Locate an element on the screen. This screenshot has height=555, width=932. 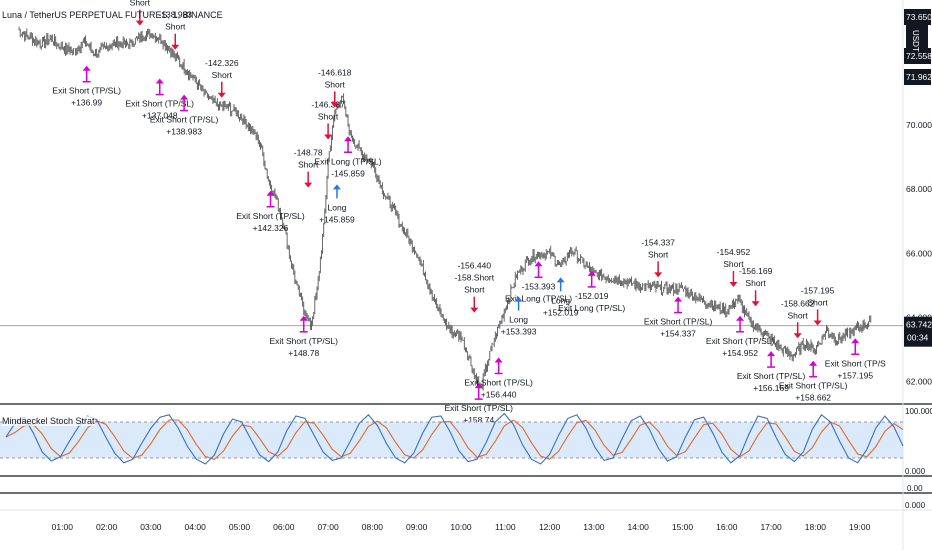
time-tick-label: 08:00 is located at coordinates (373, 527).